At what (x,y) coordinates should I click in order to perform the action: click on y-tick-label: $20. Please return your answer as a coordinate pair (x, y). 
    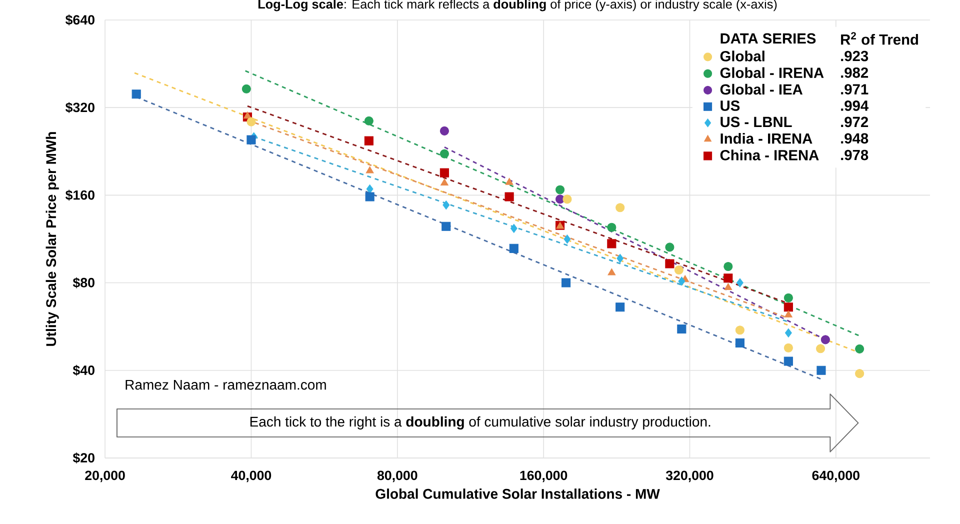
    Looking at the image, I should click on (83, 458).